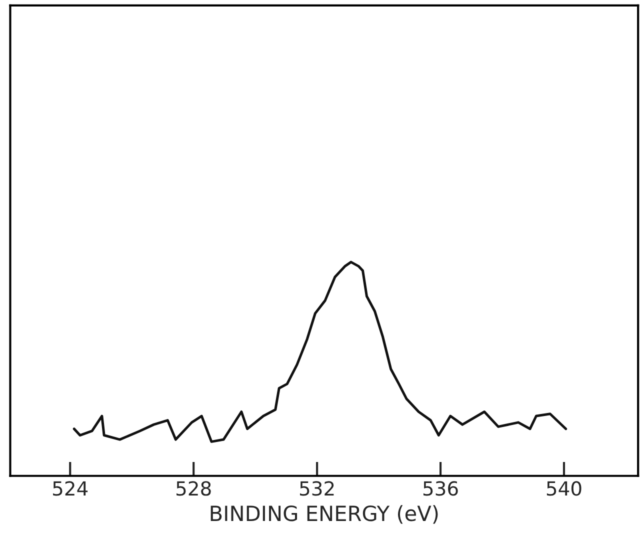  What do you see at coordinates (564, 488) in the screenshot?
I see `x-tick-label: 540` at bounding box center [564, 488].